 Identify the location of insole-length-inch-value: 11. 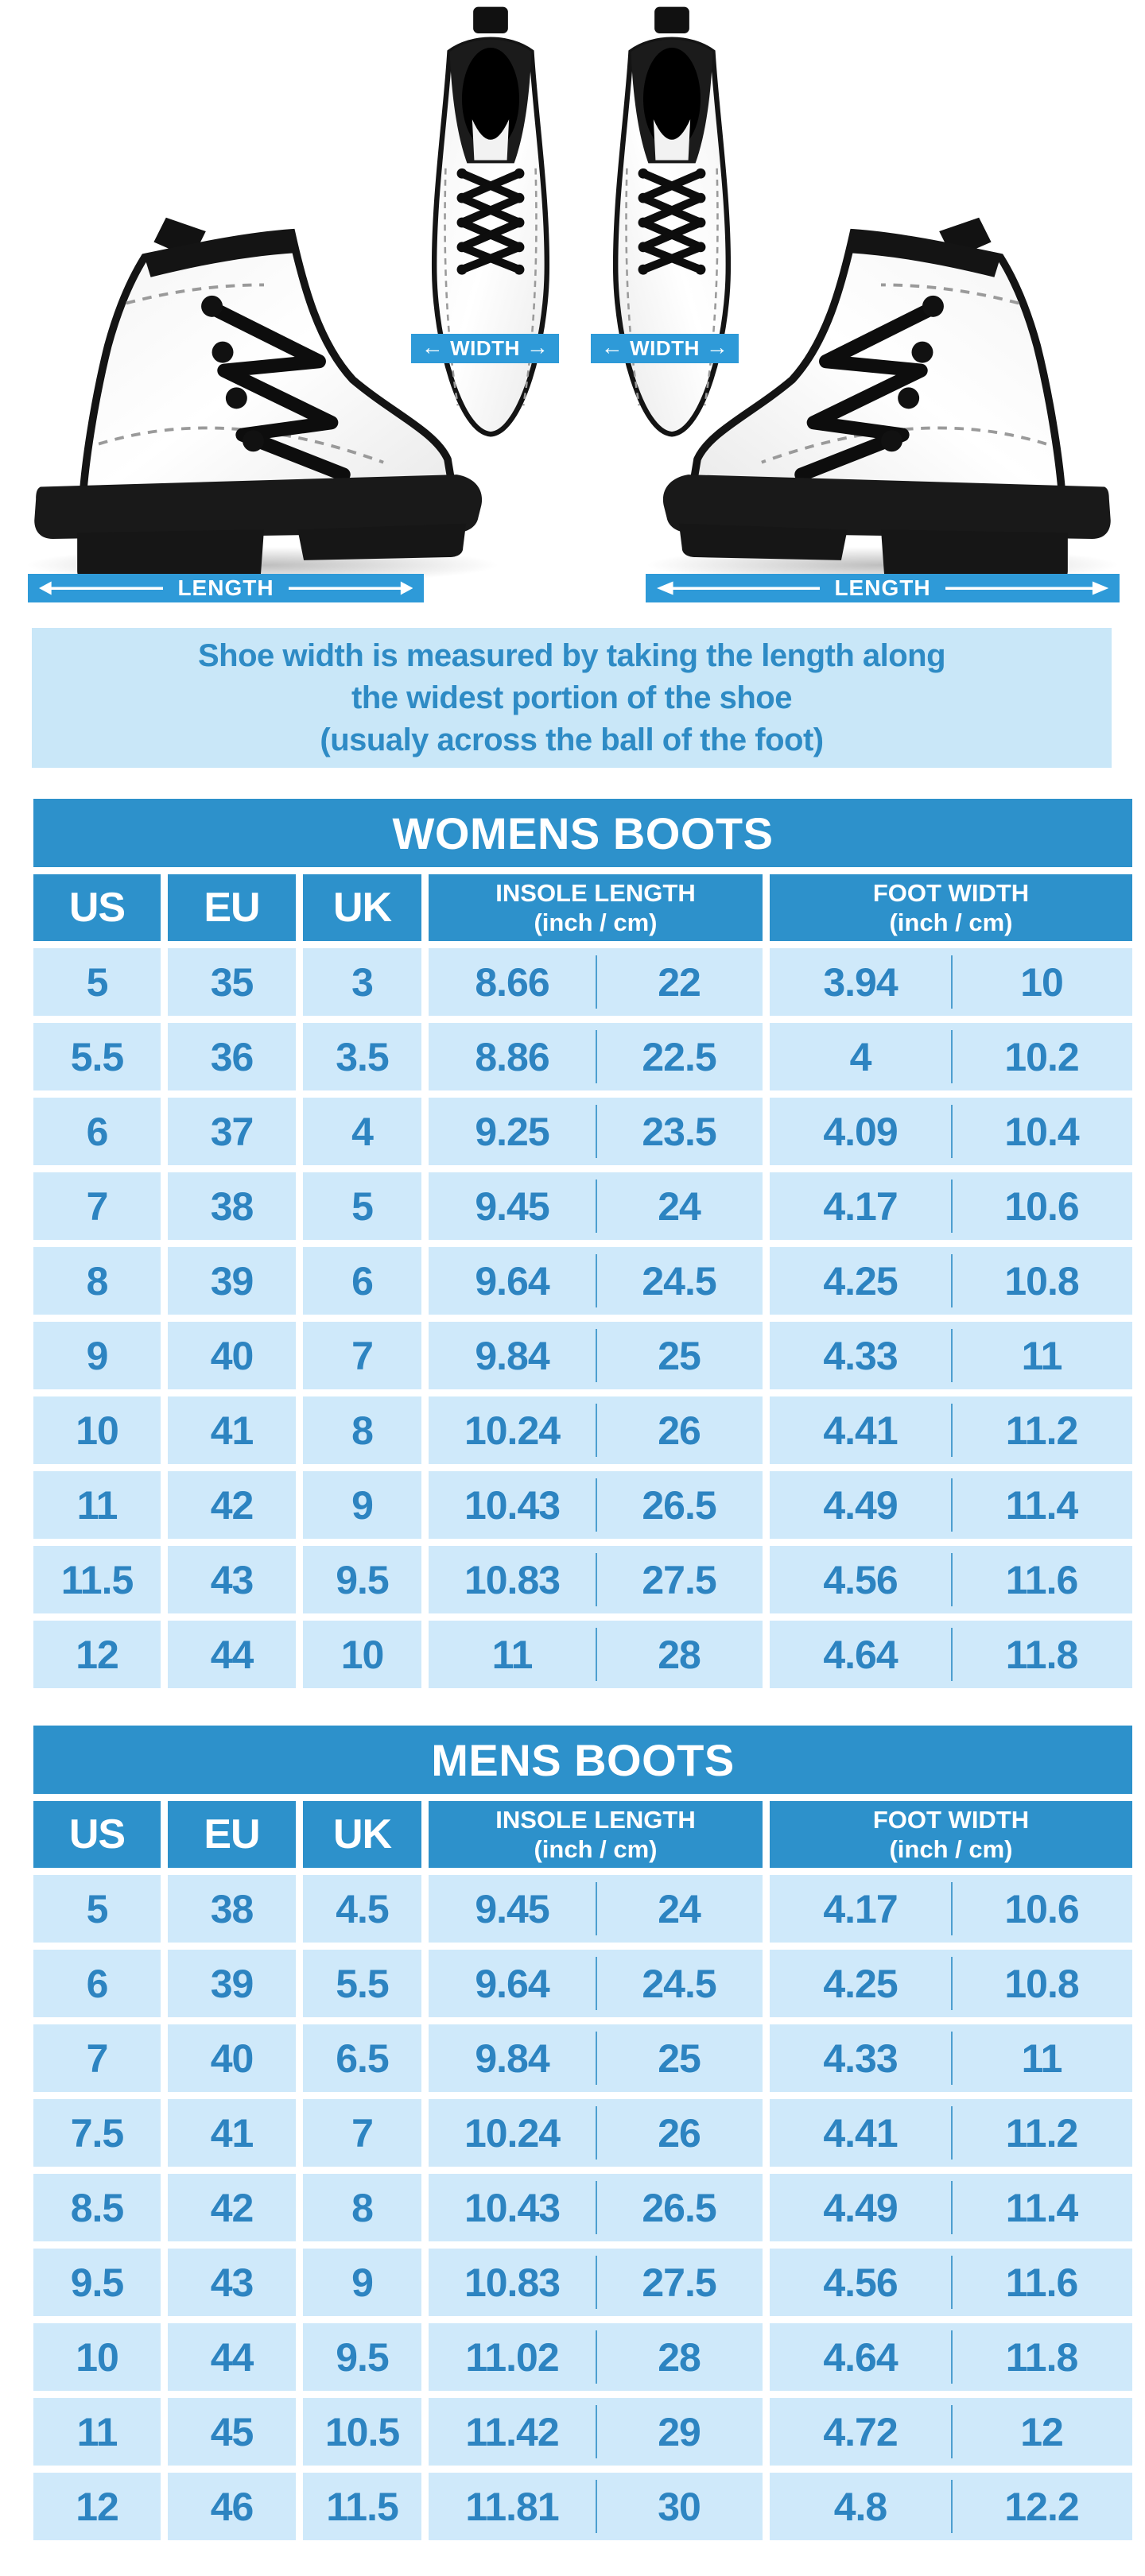
(512, 1654).